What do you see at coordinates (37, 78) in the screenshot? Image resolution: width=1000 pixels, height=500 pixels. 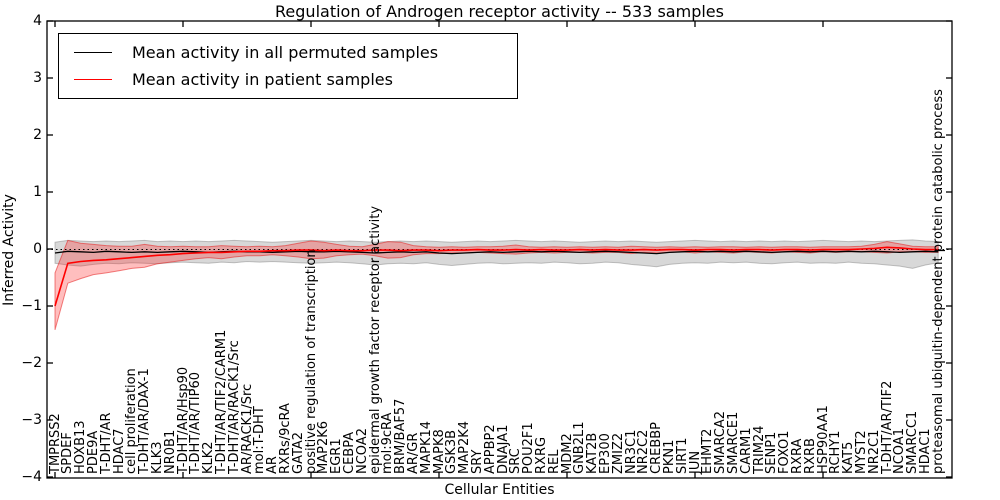 I see `y-tick-label: 3` at bounding box center [37, 78].